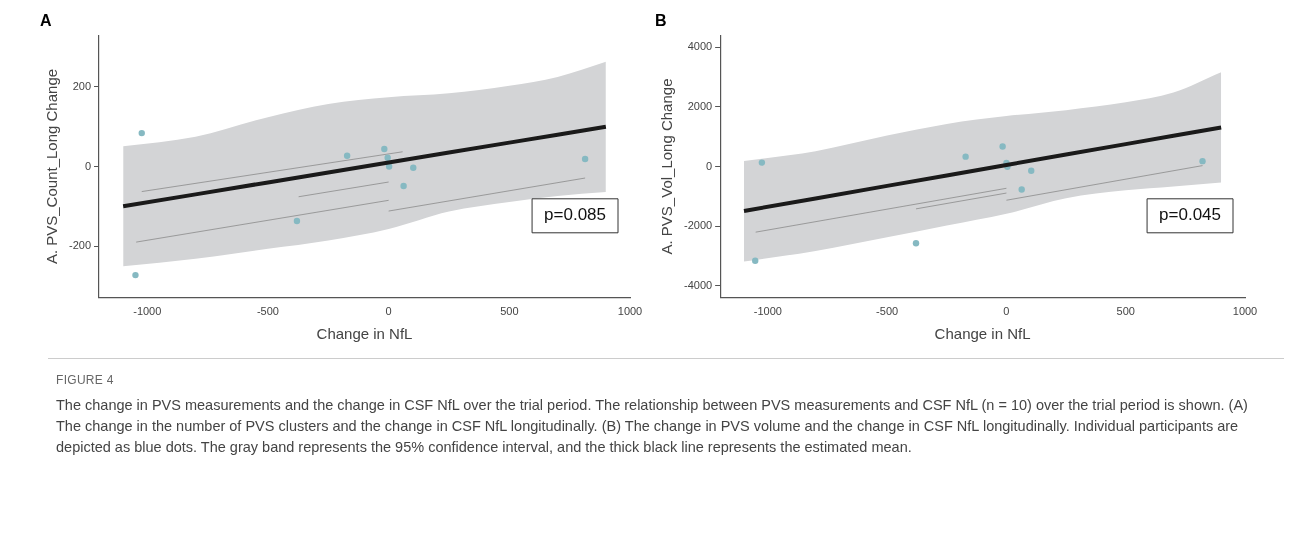  Describe the element at coordinates (700, 105) in the screenshot. I see `y-tick-label: 2000` at that location.